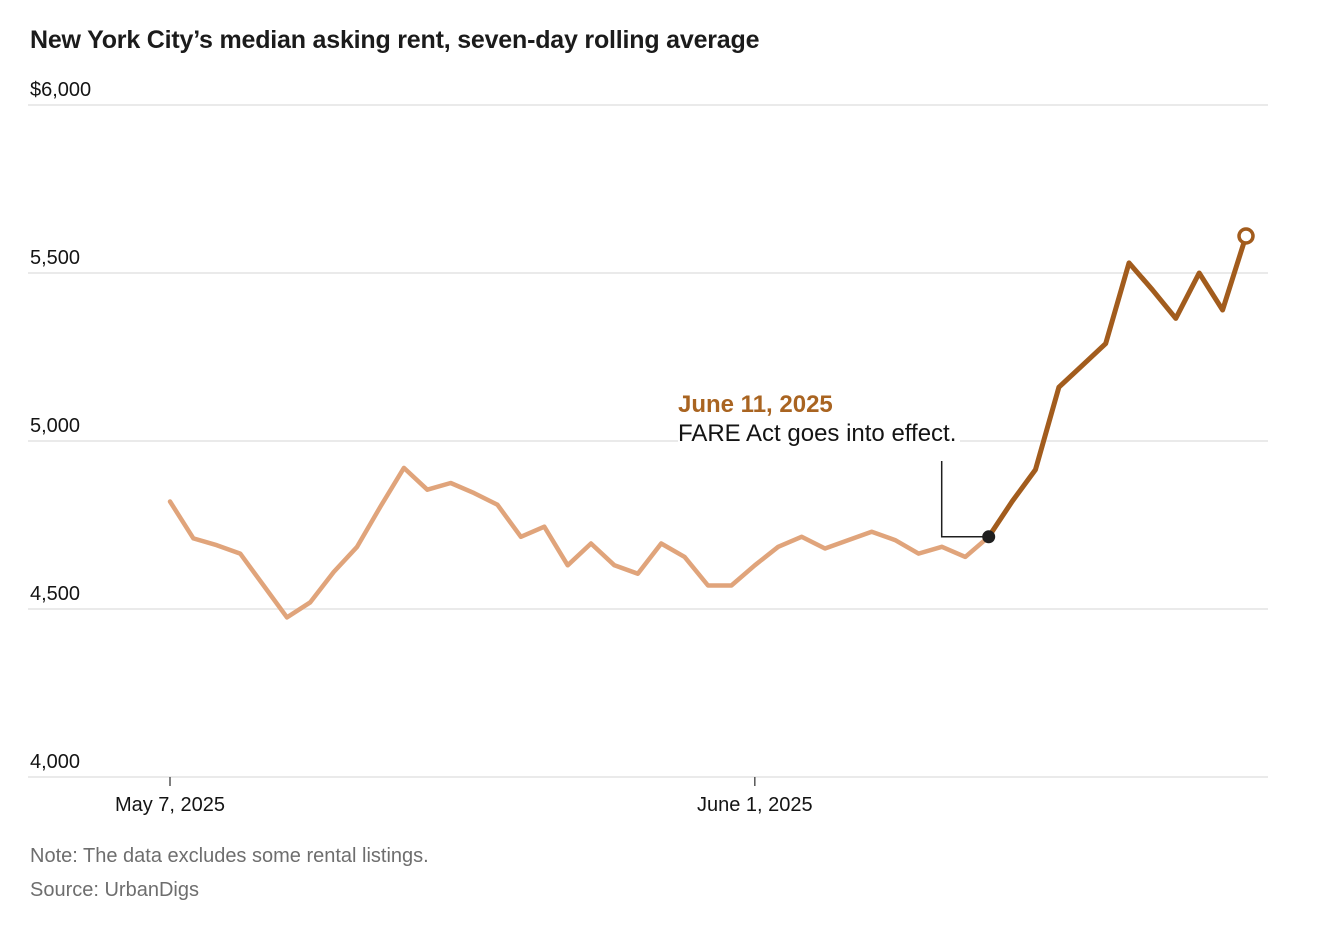 Image resolution: width=1318 pixels, height=926 pixels. Describe the element at coordinates (817, 434) in the screenshot. I see `annotation-text: FARE Act goes into effect.` at that location.